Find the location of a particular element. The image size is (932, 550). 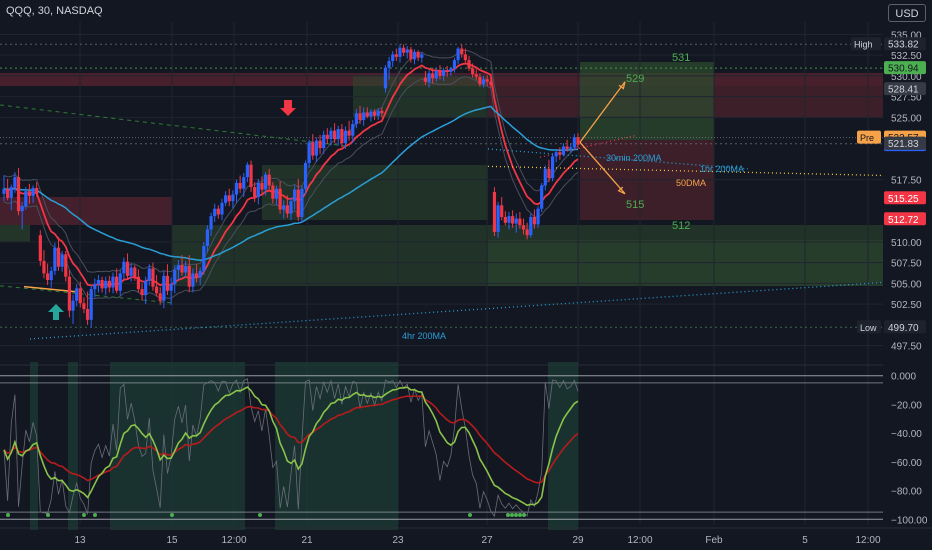

currency-button: USD is located at coordinates (907, 13).